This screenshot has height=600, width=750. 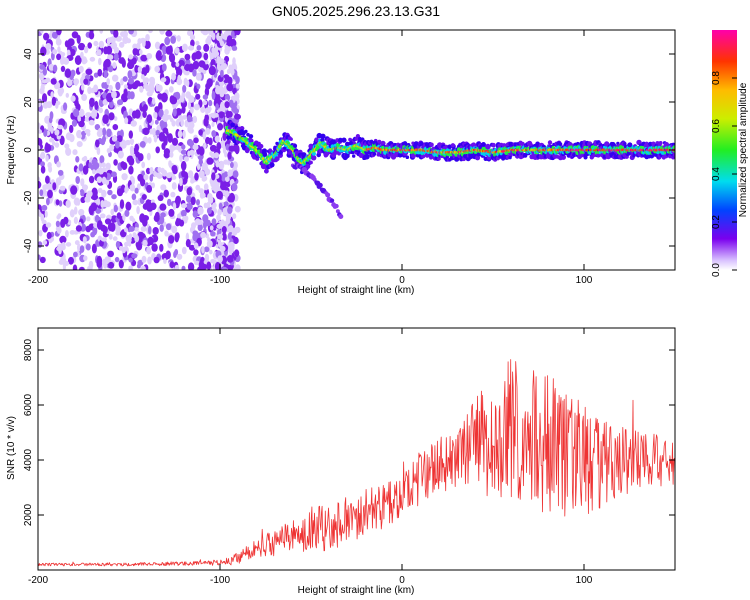 What do you see at coordinates (11, 150) in the screenshot?
I see `spectrogram-ylabel: Frequency (Hz)` at bounding box center [11, 150].